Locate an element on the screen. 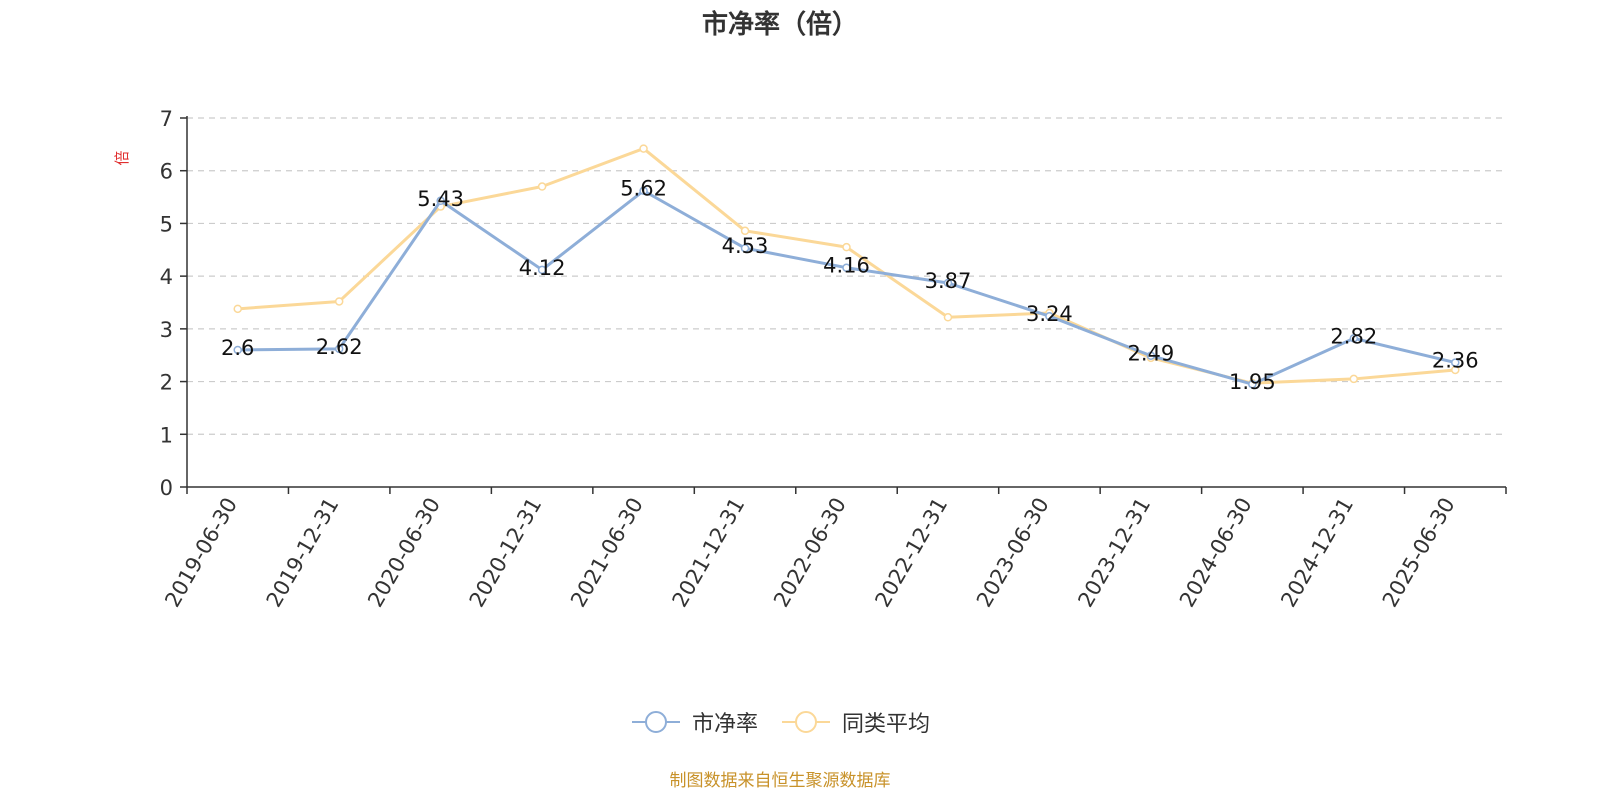 The width and height of the screenshot is (1600, 800). x-tick-label: 2023-12-31 is located at coordinates (1114, 553).